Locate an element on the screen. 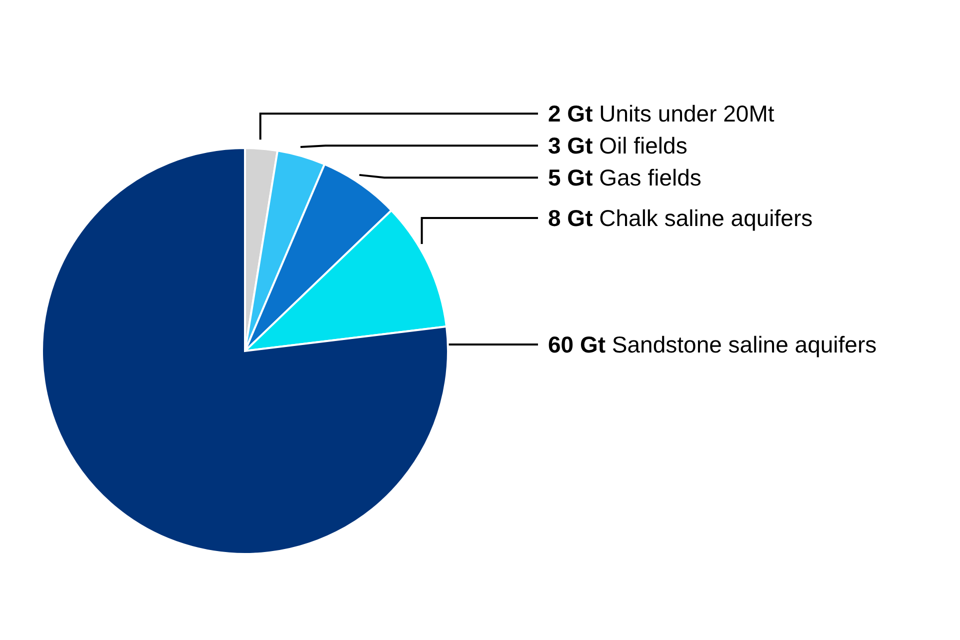 Image resolution: width=960 pixels, height=640 pixels. slice-label: Chalk saline aquifers is located at coordinates (706, 218).